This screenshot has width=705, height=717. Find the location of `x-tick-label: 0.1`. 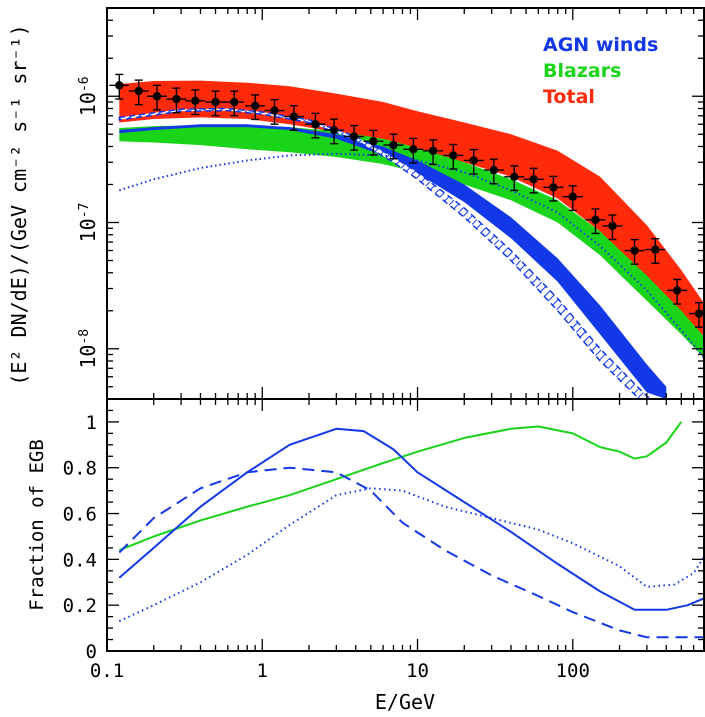

x-tick-label: 0.1 is located at coordinates (107, 671).